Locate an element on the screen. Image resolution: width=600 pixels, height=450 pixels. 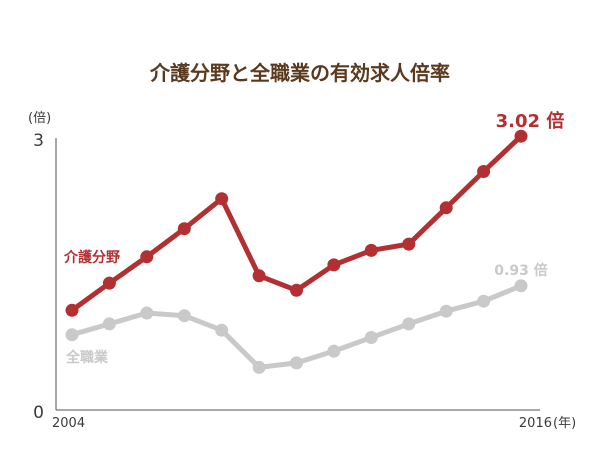
chart-title: 介護分野と全職業の有効求人倍率 is located at coordinates (299, 73).